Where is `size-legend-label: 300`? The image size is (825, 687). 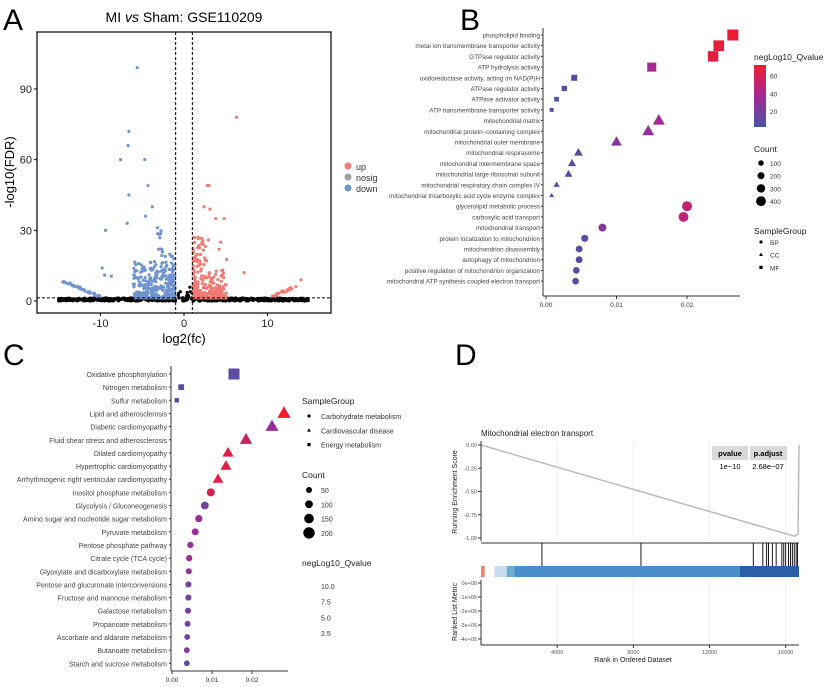
size-legend-label: 300 is located at coordinates (775, 189).